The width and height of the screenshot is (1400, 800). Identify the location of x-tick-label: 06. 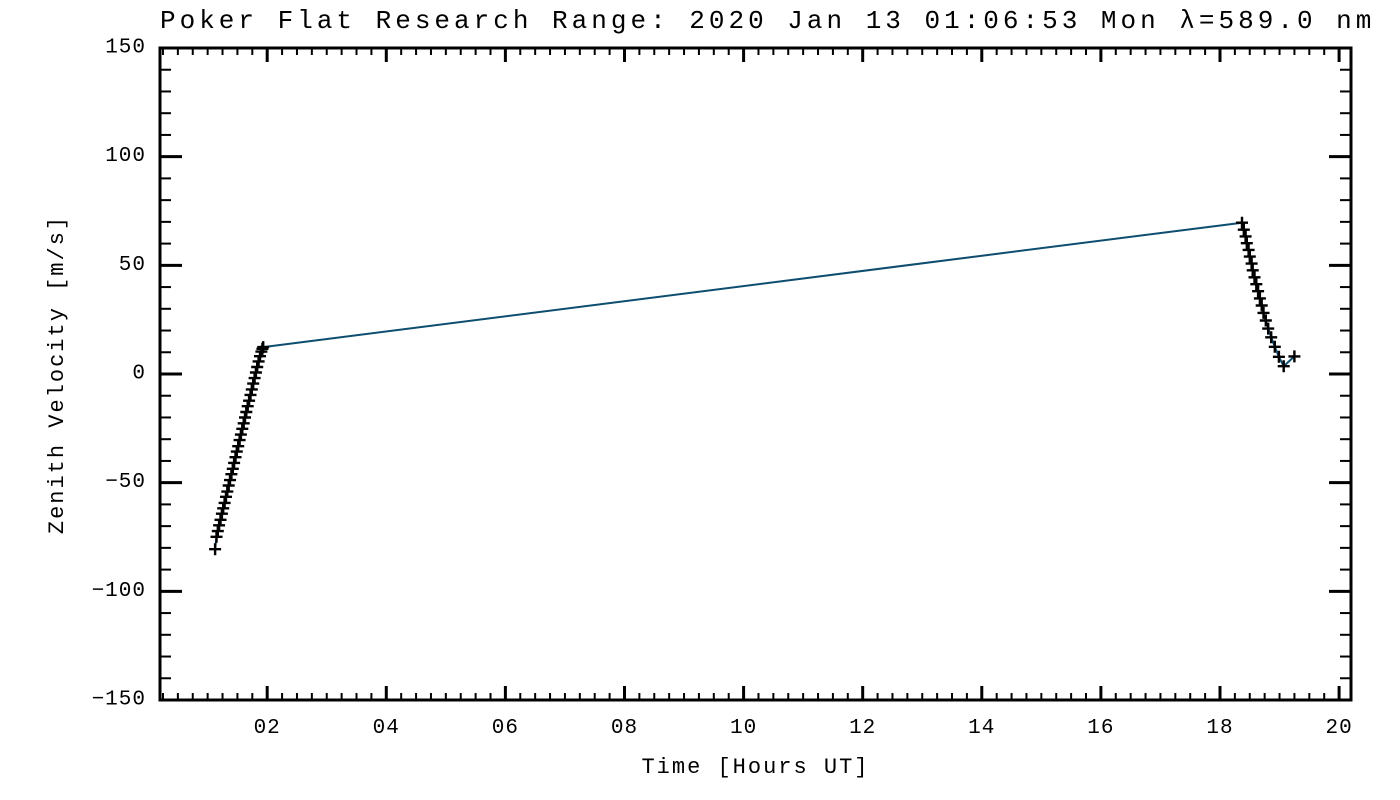
(505, 728).